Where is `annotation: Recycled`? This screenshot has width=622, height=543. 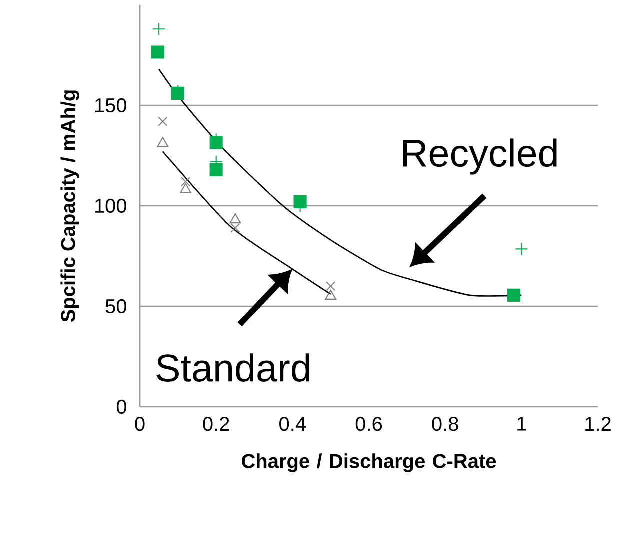
annotation: Recycled is located at coordinates (480, 156).